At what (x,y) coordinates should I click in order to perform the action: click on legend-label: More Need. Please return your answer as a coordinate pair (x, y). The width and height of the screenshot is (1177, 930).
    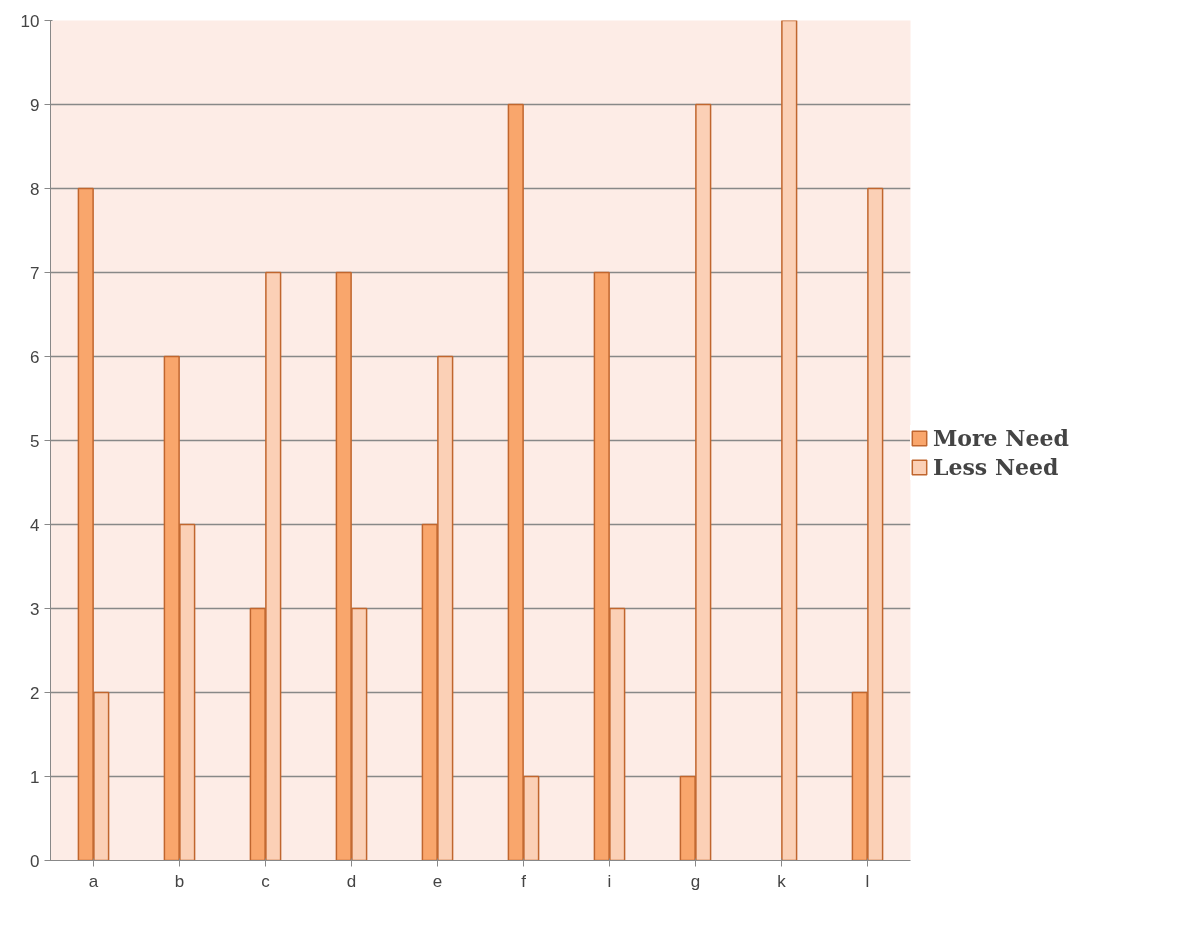
    Looking at the image, I should click on (1001, 438).